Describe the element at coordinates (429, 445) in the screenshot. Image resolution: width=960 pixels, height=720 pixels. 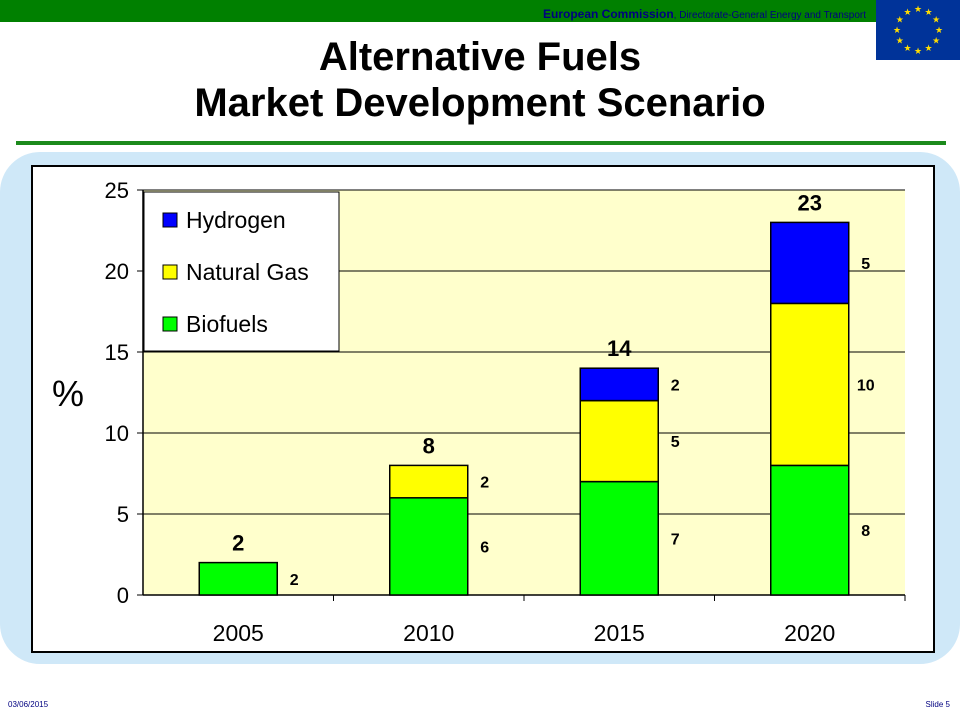
I see `bar-total-label: 8` at that location.